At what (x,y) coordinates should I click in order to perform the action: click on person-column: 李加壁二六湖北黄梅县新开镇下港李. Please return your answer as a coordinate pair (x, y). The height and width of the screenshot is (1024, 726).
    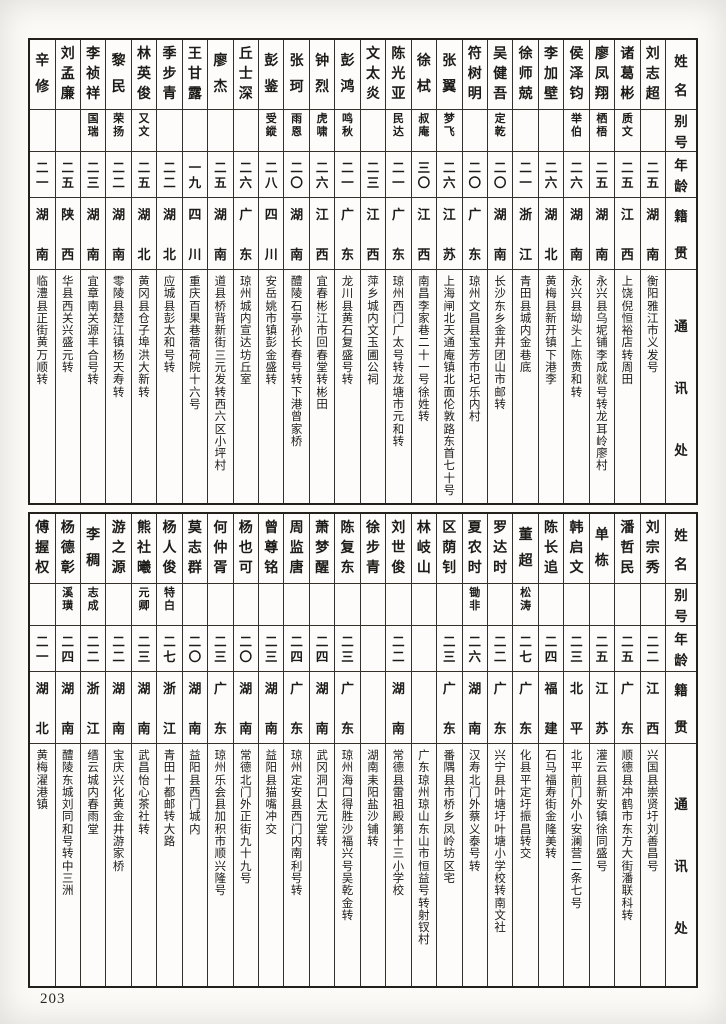
    Looking at the image, I should click on (550, 271).